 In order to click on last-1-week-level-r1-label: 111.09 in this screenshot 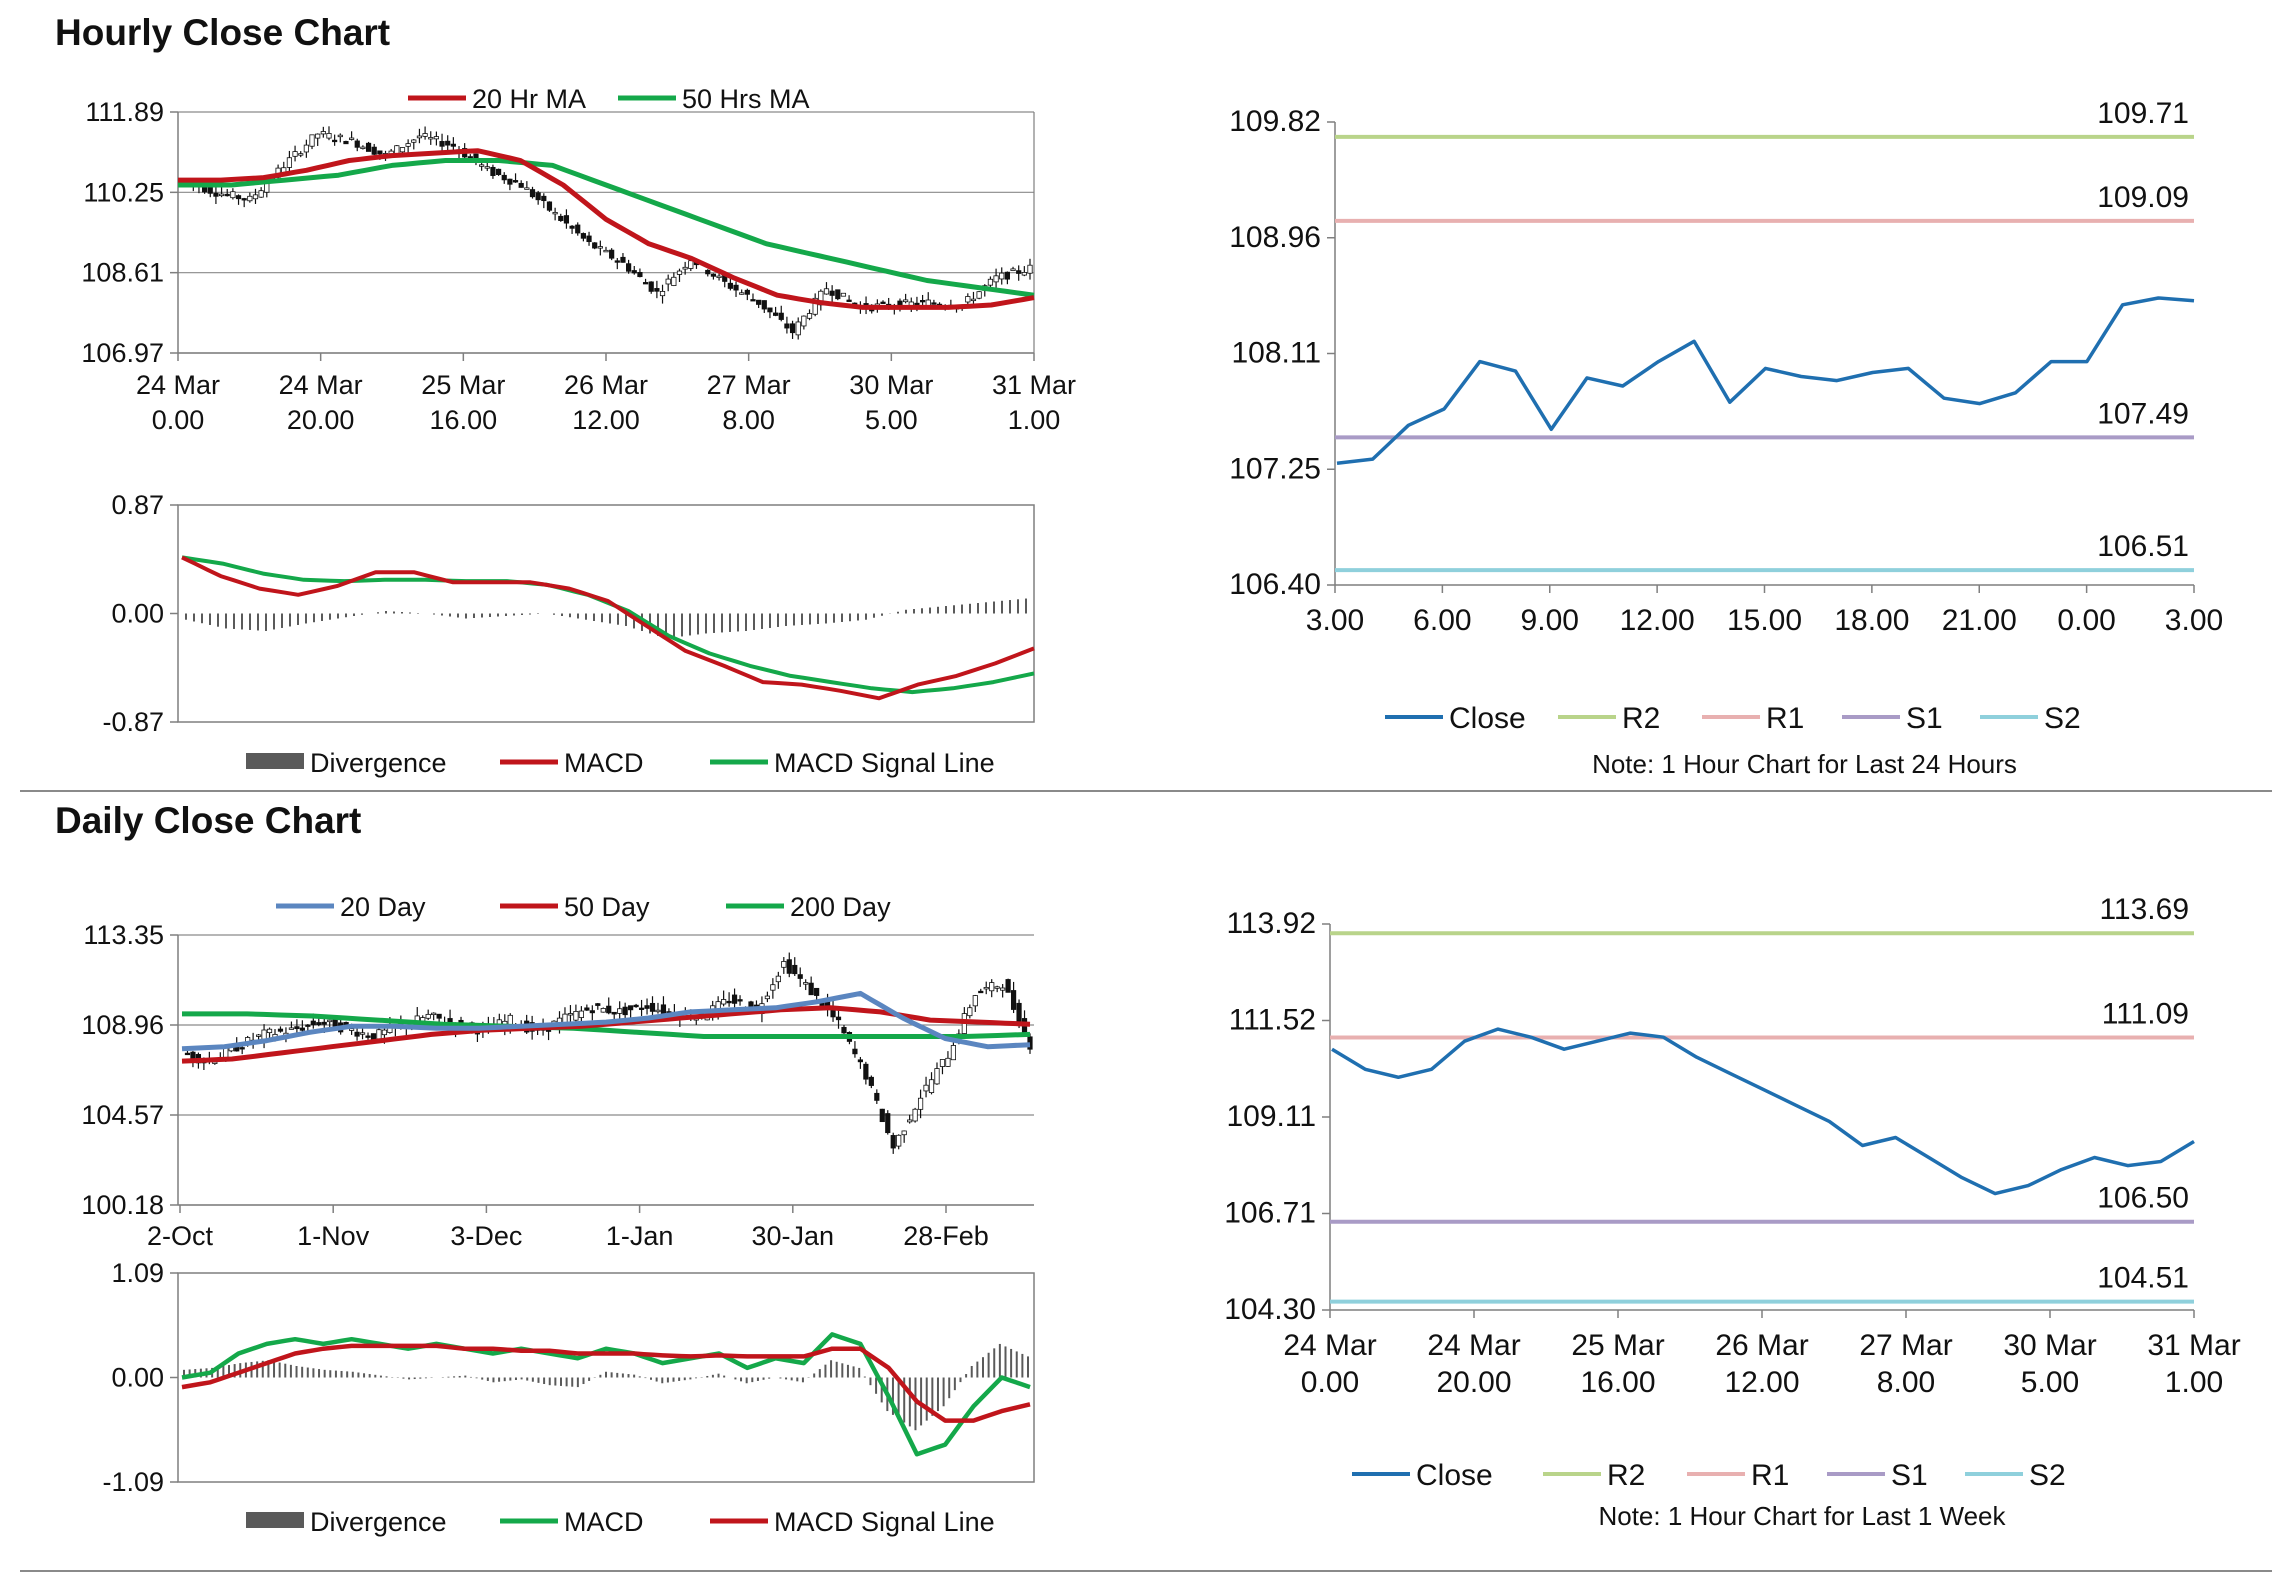, I will do `click(2145, 1014)`.